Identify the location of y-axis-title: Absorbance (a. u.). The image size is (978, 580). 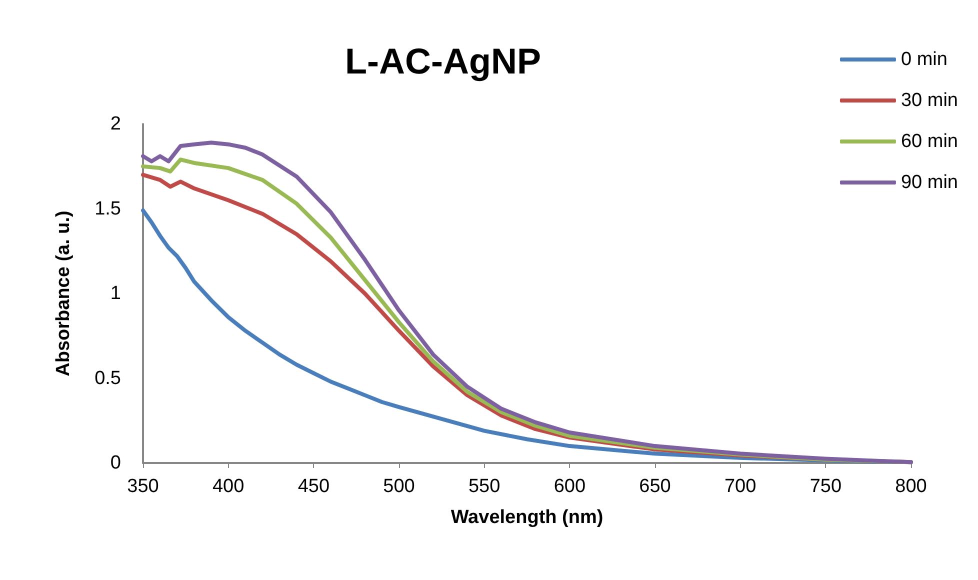
(63, 293).